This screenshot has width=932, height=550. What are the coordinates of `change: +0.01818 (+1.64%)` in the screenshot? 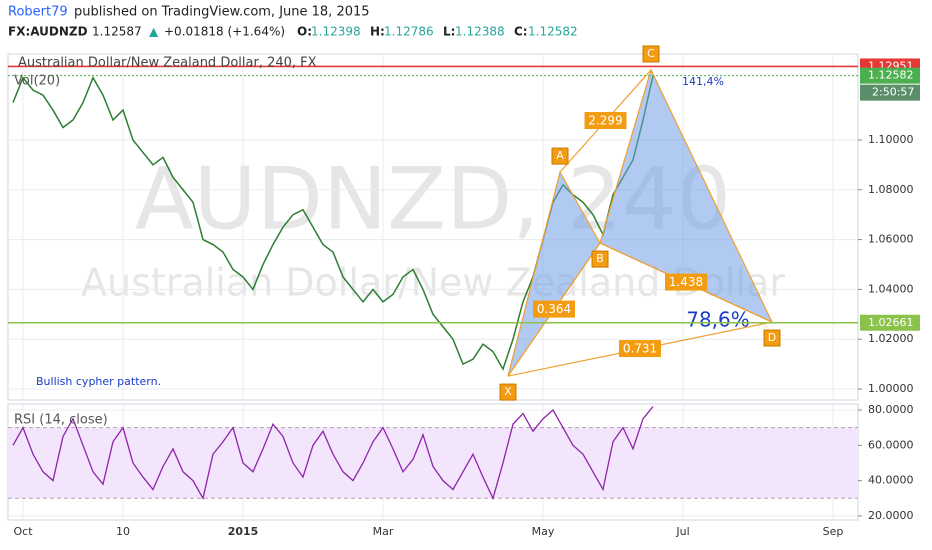 It's located at (224, 32).